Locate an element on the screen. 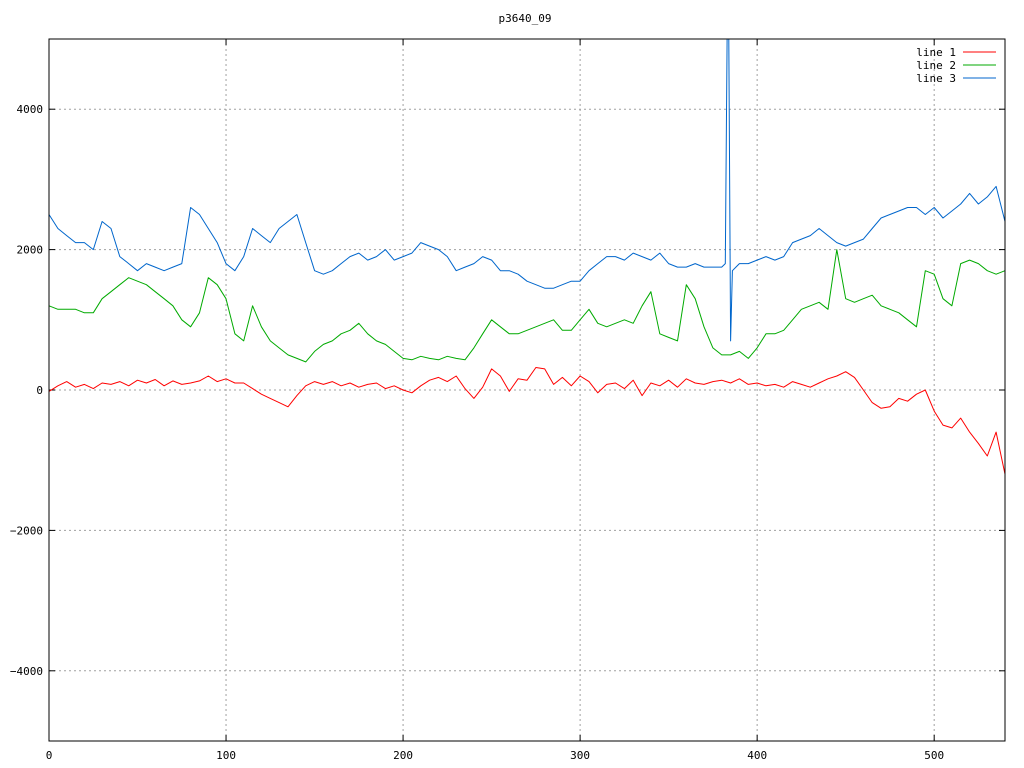 This screenshot has height=768, width=1024. x-tick-label: 0 is located at coordinates (49, 755).